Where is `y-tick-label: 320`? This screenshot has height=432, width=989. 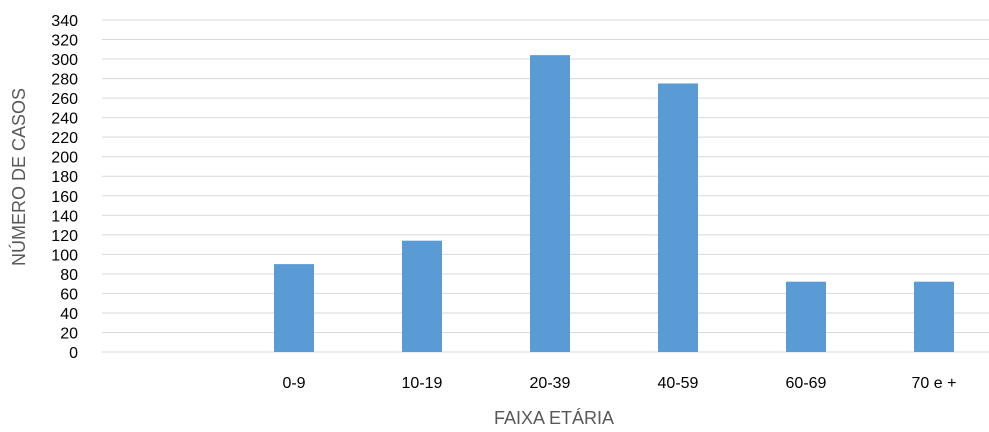
y-tick-label: 320 is located at coordinates (64, 41).